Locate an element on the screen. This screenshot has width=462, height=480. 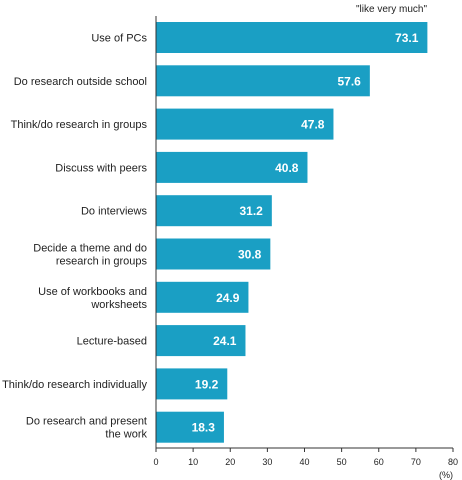
unit-label: (%) is located at coordinates (446, 475).